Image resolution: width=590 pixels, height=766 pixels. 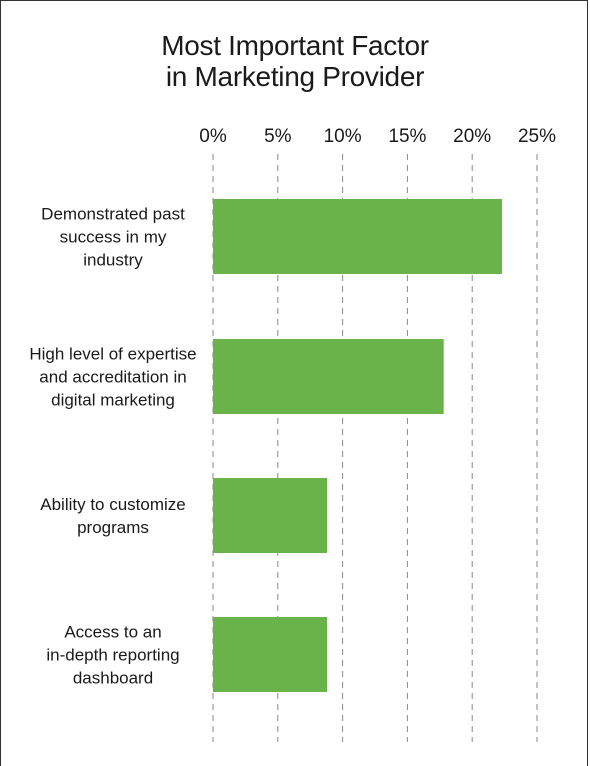 What do you see at coordinates (112, 632) in the screenshot?
I see `category-label: Access to an` at bounding box center [112, 632].